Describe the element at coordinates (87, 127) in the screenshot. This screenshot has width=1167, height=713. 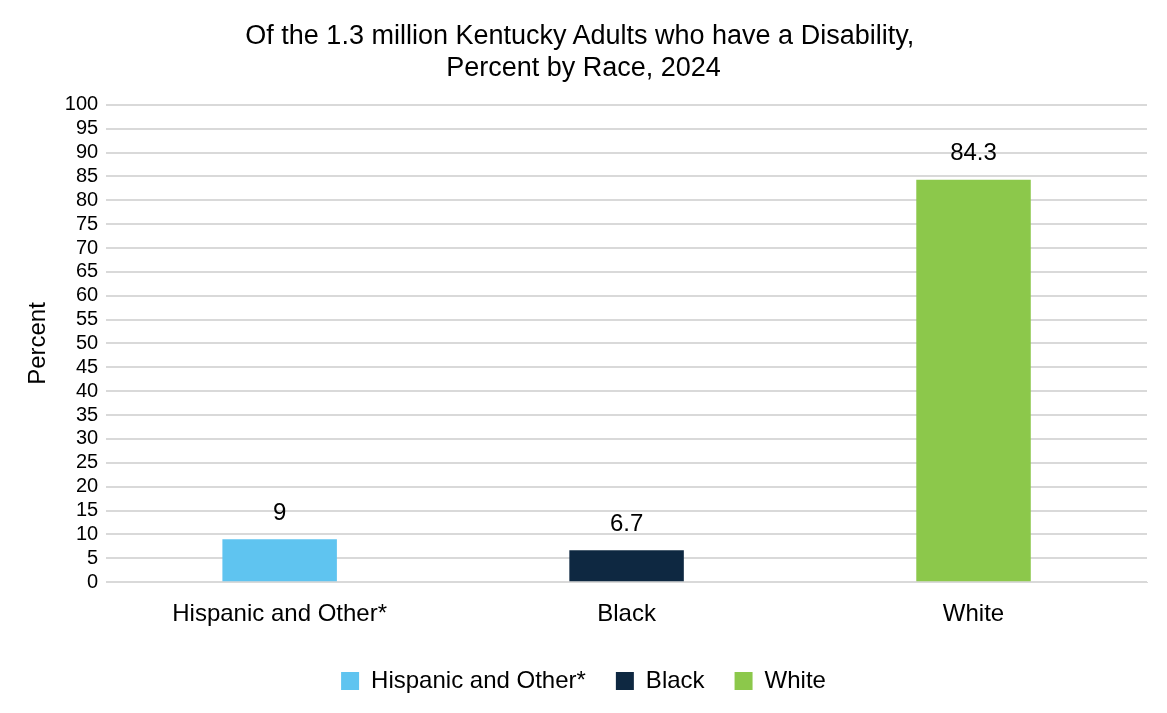
I see `y-tick-label: 95` at that location.